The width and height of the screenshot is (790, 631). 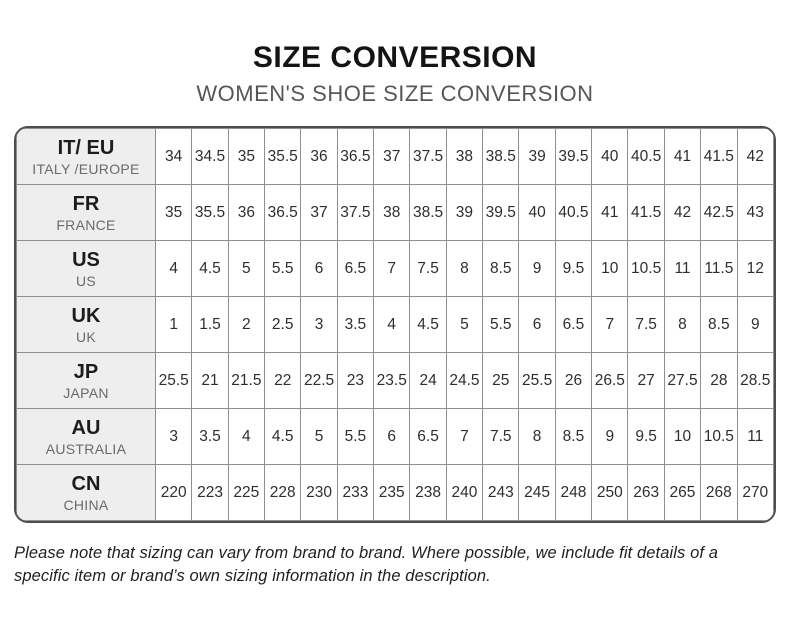 What do you see at coordinates (86, 336) in the screenshot?
I see `row-region-label: UK` at bounding box center [86, 336].